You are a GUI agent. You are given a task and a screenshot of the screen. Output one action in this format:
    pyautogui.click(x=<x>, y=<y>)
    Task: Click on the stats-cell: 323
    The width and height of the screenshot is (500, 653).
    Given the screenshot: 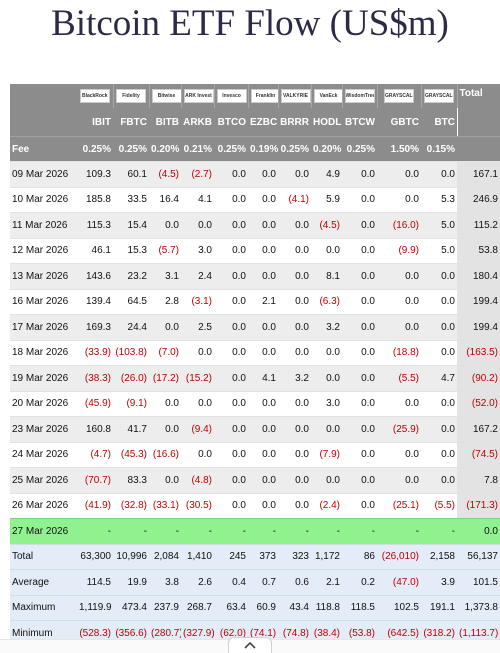 What is the action you would take?
    pyautogui.click(x=294, y=556)
    